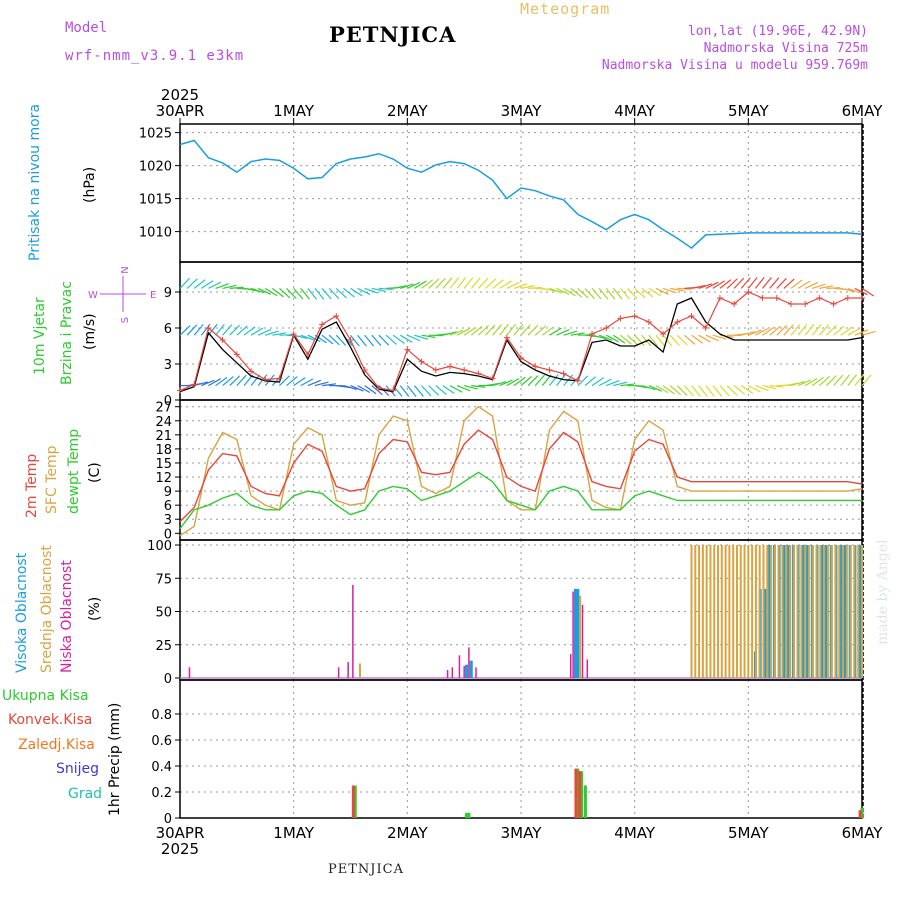 Image resolution: width=900 pixels, height=900 pixels. What do you see at coordinates (163, 408) in the screenshot?
I see `y-tick-label: 27` at bounding box center [163, 408].